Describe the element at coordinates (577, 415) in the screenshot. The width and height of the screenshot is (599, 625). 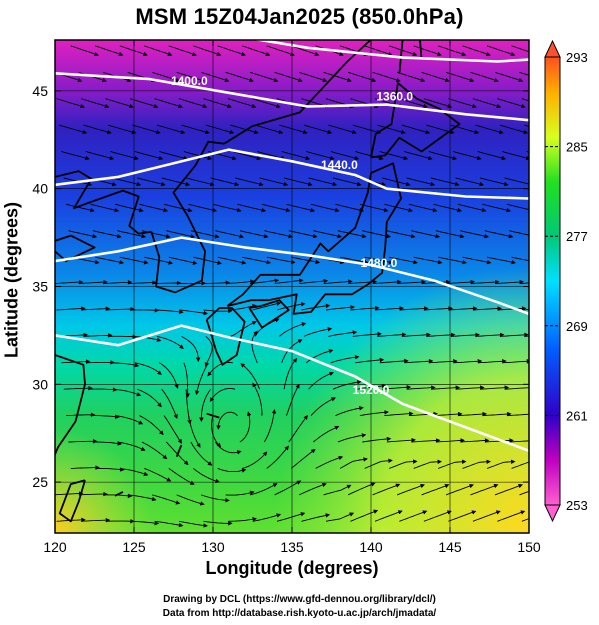
I see `colorbar-tick-label: 261` at that location.